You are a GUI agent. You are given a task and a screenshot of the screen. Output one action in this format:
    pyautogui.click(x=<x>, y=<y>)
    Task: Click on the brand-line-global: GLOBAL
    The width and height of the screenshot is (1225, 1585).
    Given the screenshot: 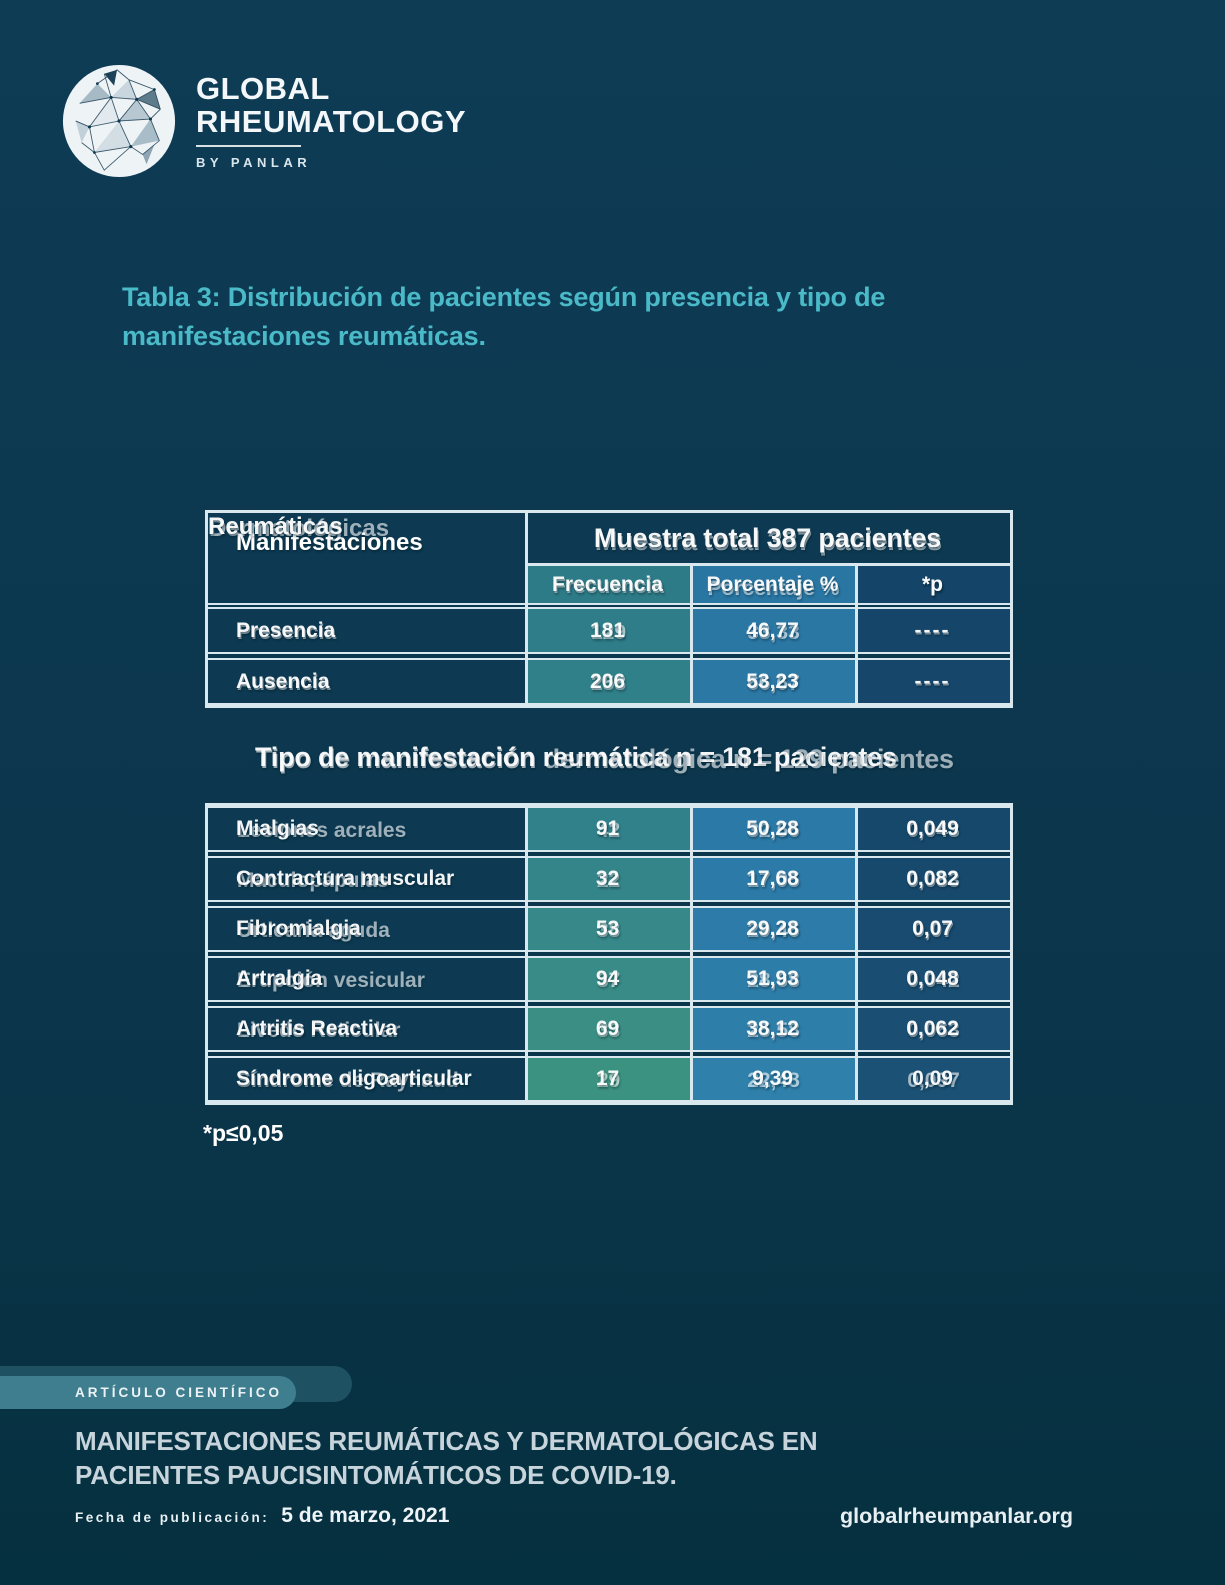 What is the action you would take?
    pyautogui.click(x=263, y=88)
    